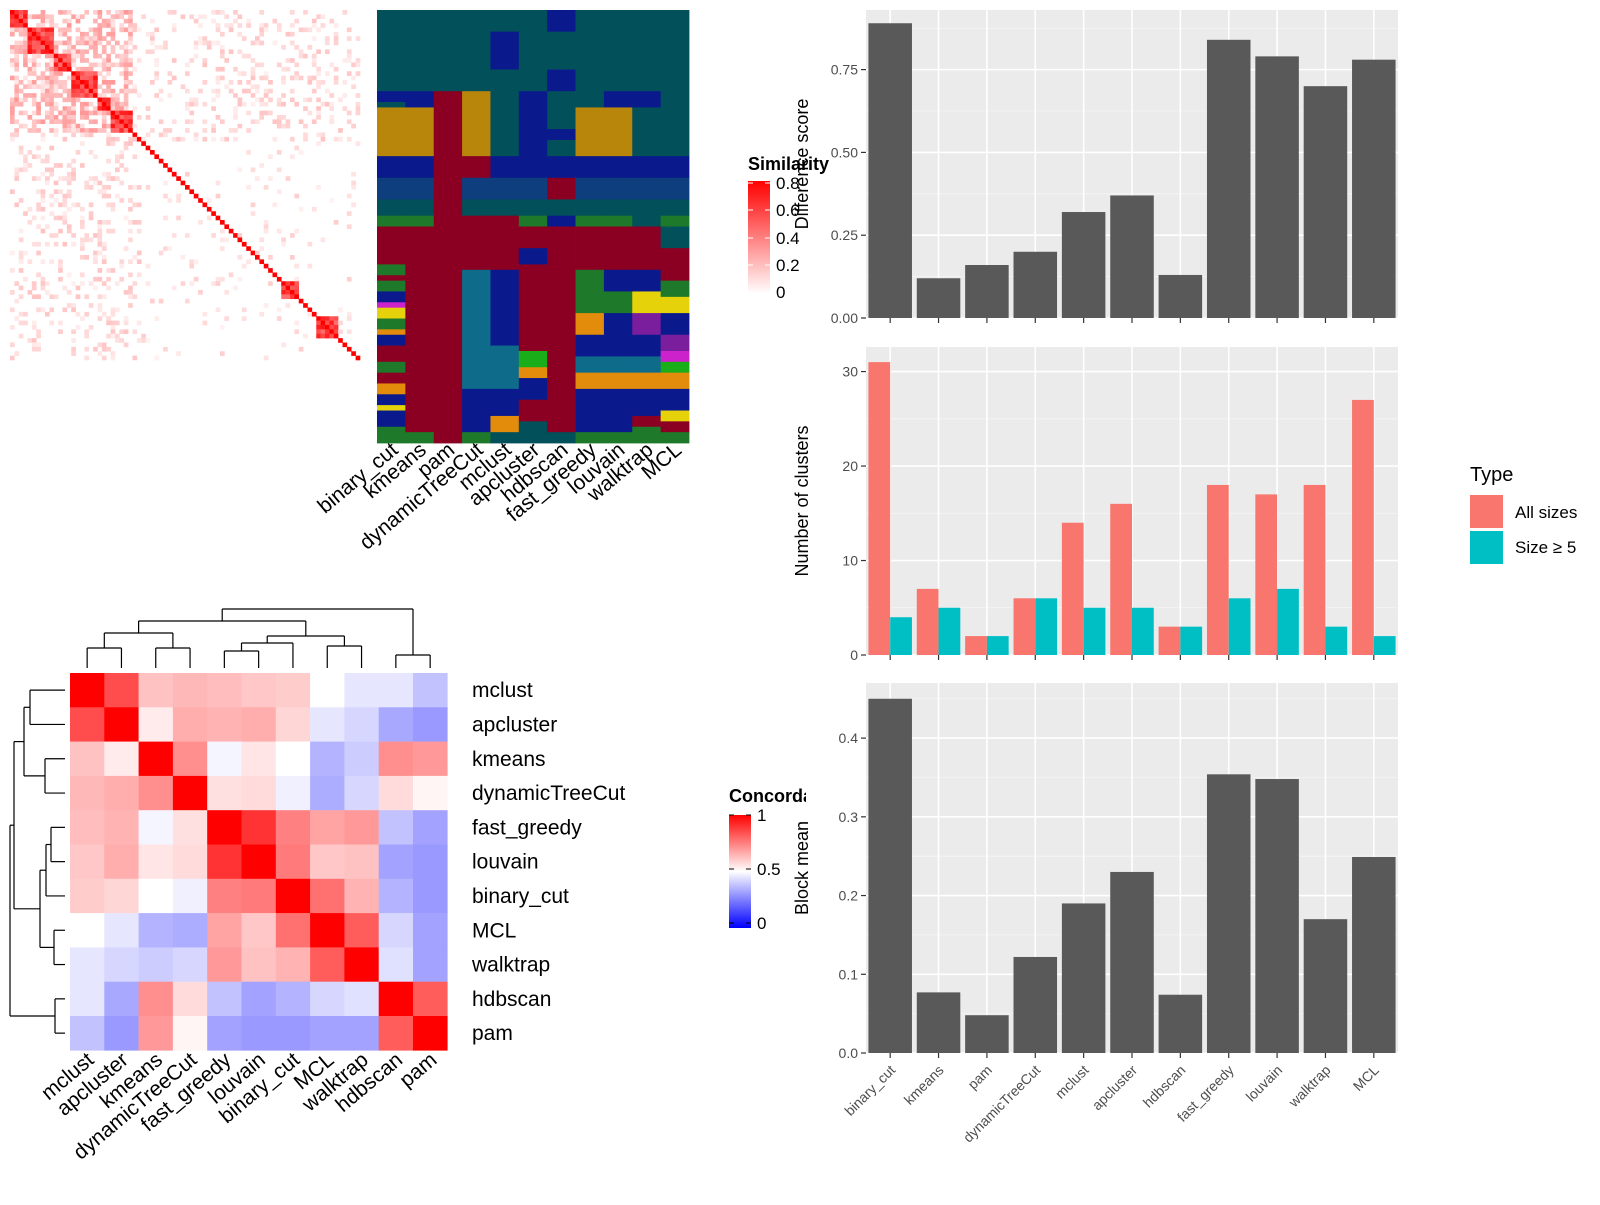 Image resolution: width=1600 pixels, height=1205 pixels. What do you see at coordinates (1228, 179) in the screenshot?
I see `bar-fast_greedy` at bounding box center [1228, 179].